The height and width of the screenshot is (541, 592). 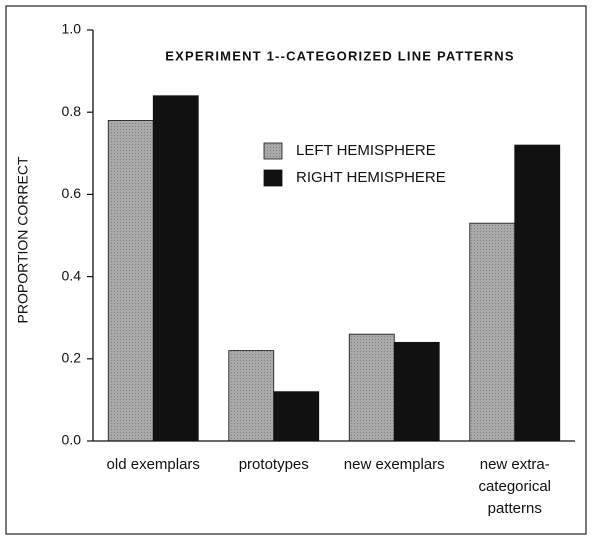 What do you see at coordinates (153, 464) in the screenshot?
I see `x-tick-label: old exemplars` at bounding box center [153, 464].